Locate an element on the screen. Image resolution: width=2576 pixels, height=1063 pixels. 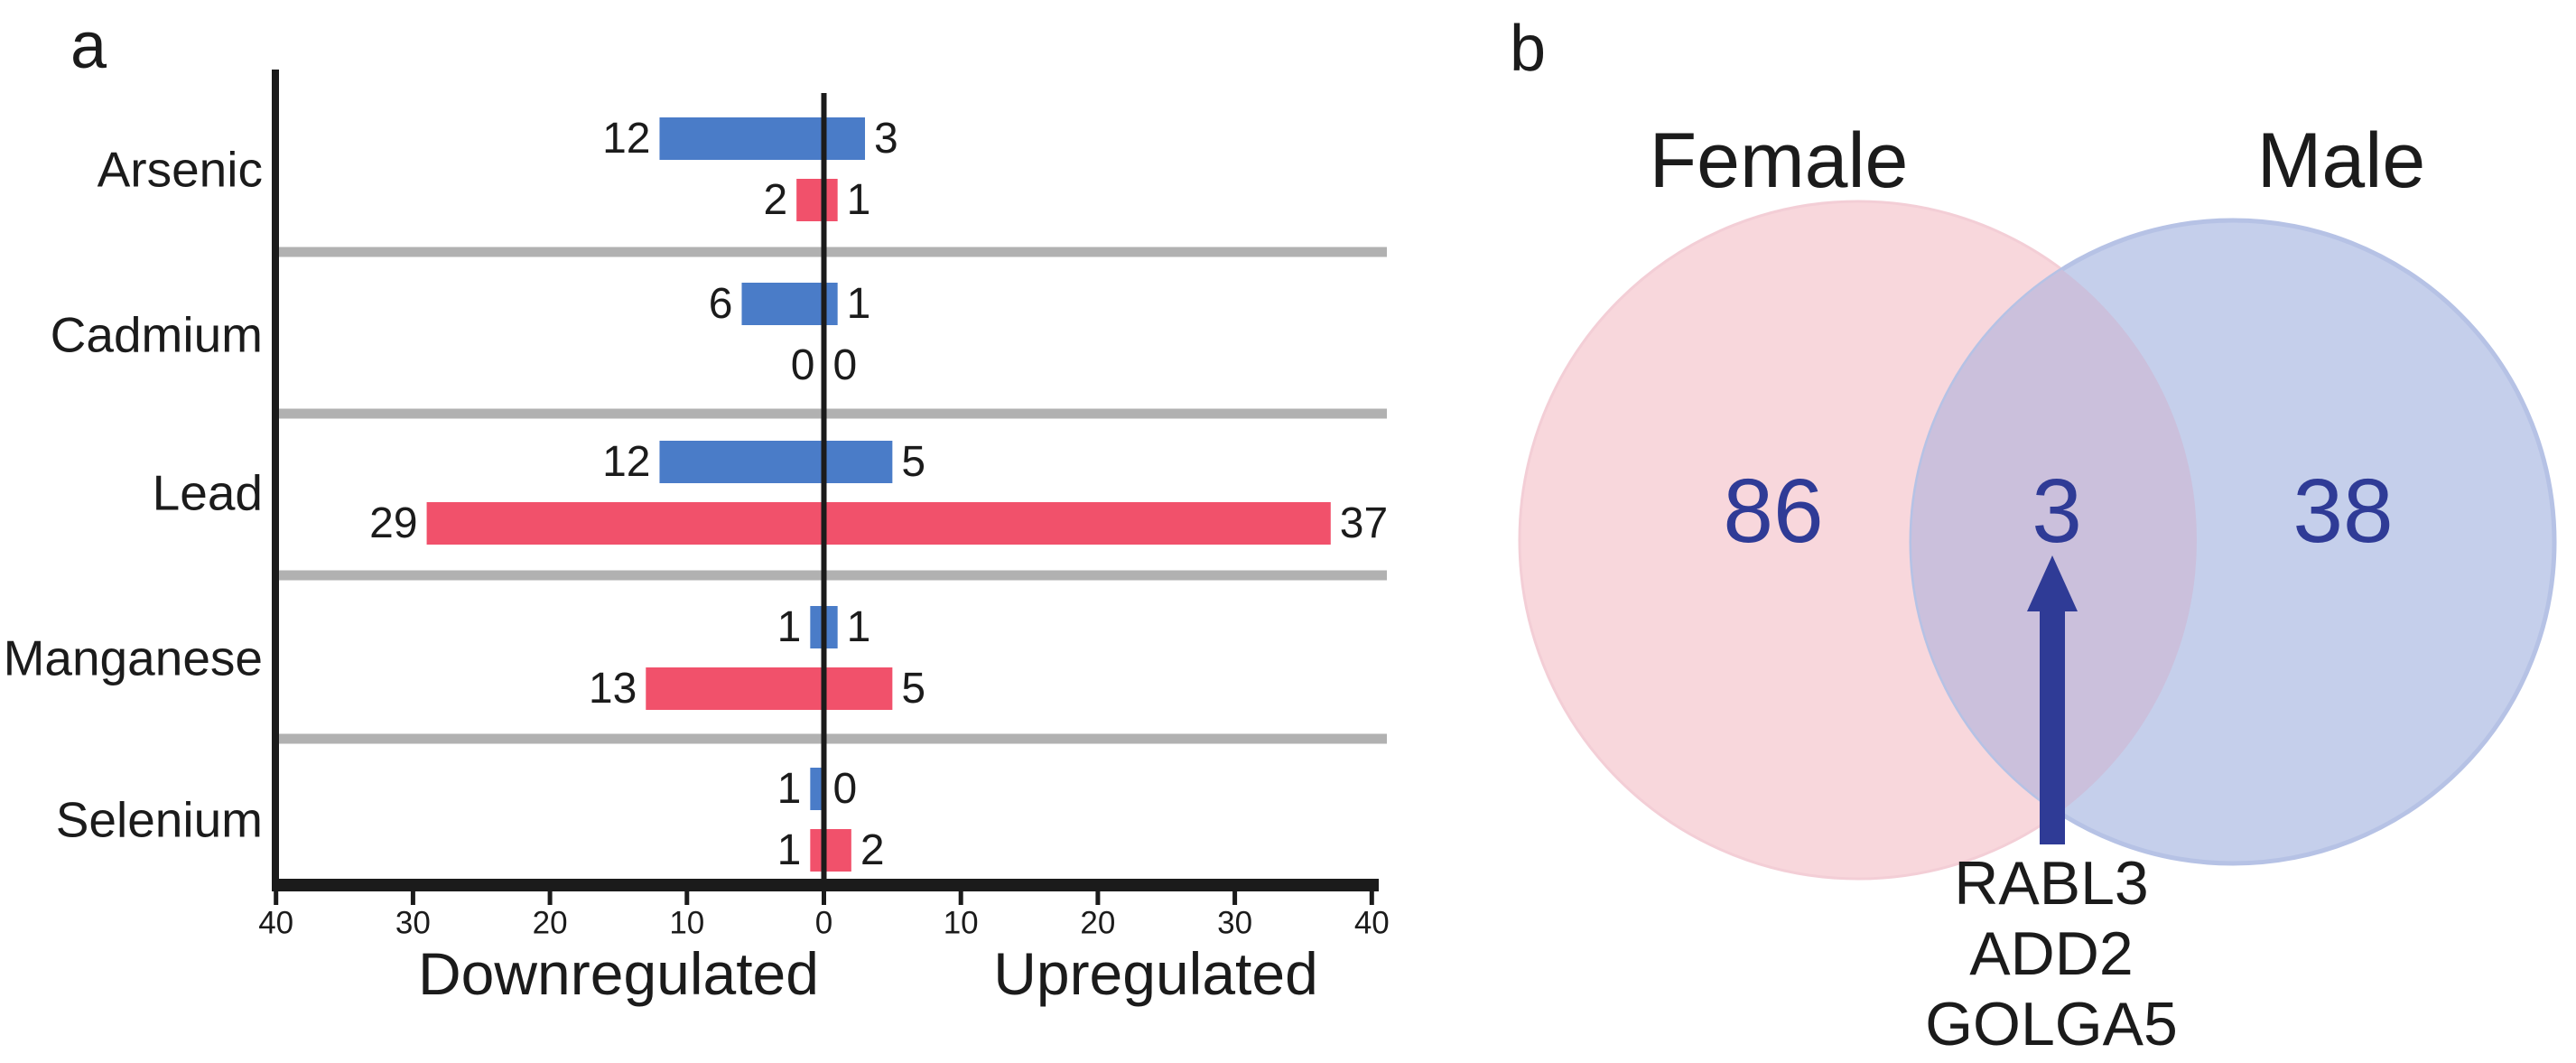
category-label-manganese: Manganese is located at coordinates (133, 658).